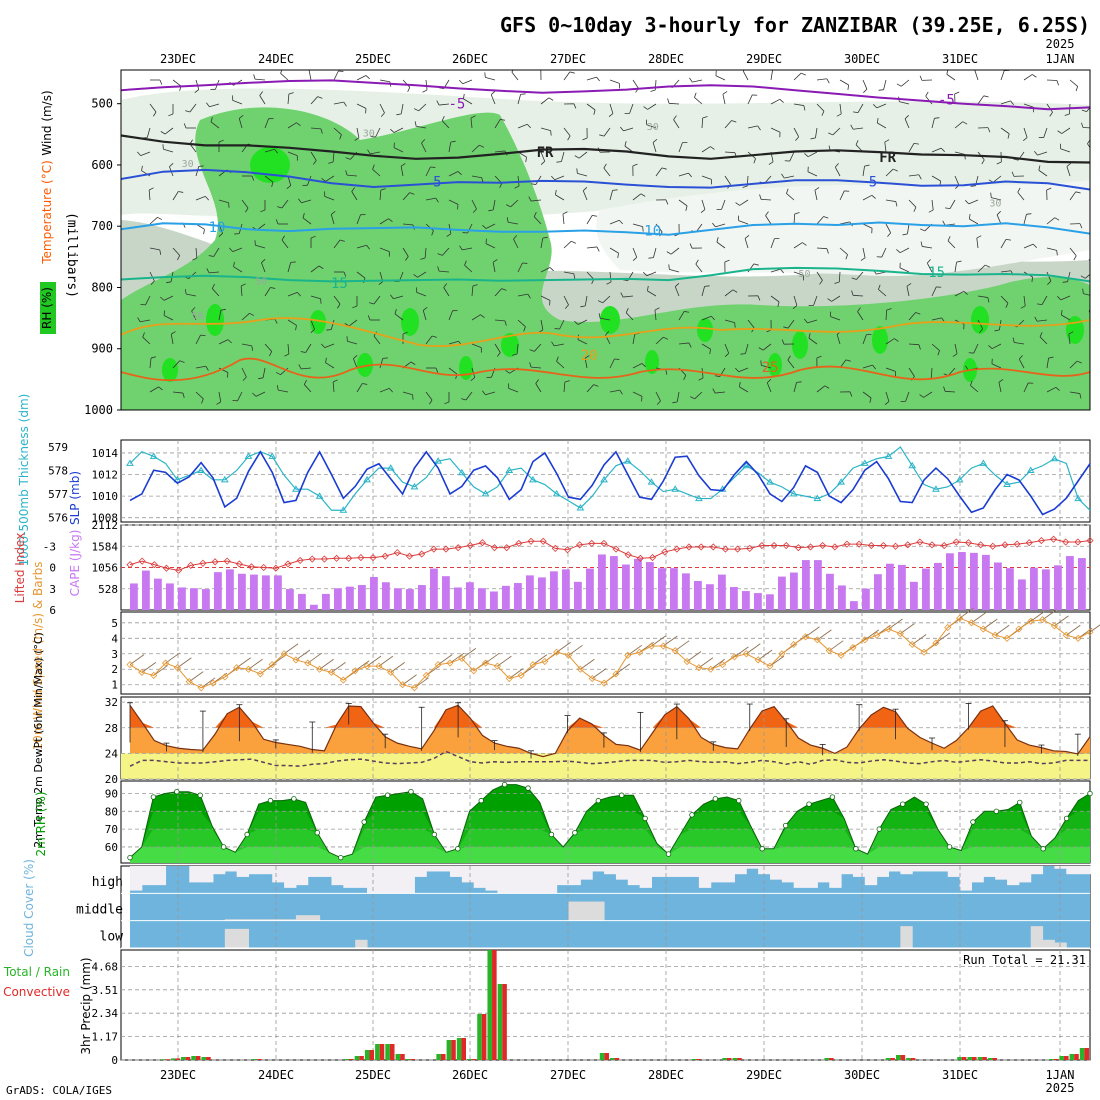 This screenshot has width=1100, height=1100. What do you see at coordinates (946, 100) in the screenshot?
I see `contour-label: -5` at bounding box center [946, 100].